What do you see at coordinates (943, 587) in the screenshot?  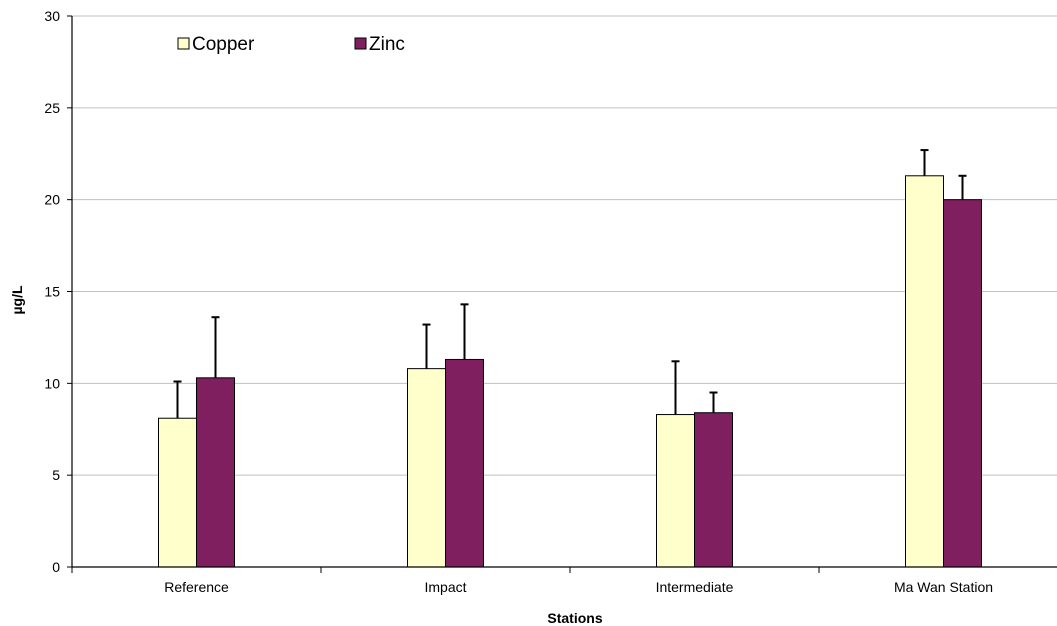 I see `x-tick-label: Ma Wan Station` at bounding box center [943, 587].